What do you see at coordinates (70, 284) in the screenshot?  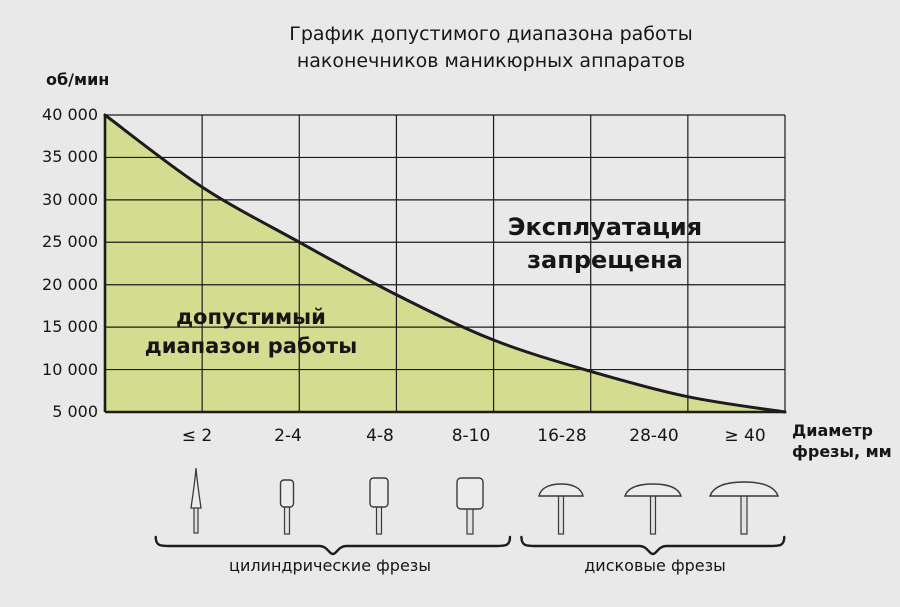 I see `y-tick-label: 20 000` at bounding box center [70, 284].